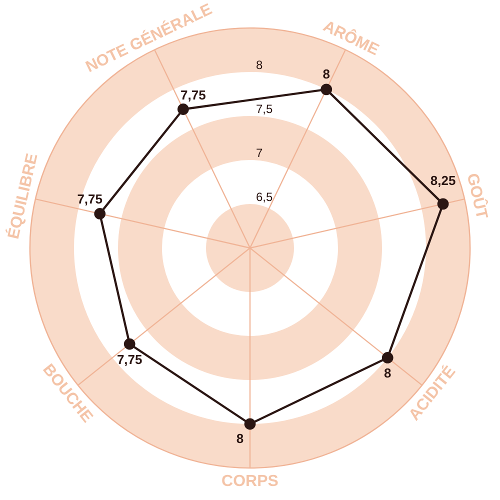 The height and width of the screenshot is (500, 500). Describe the element at coordinates (265, 109) in the screenshot. I see `y-tick-label: 7,5` at that location.